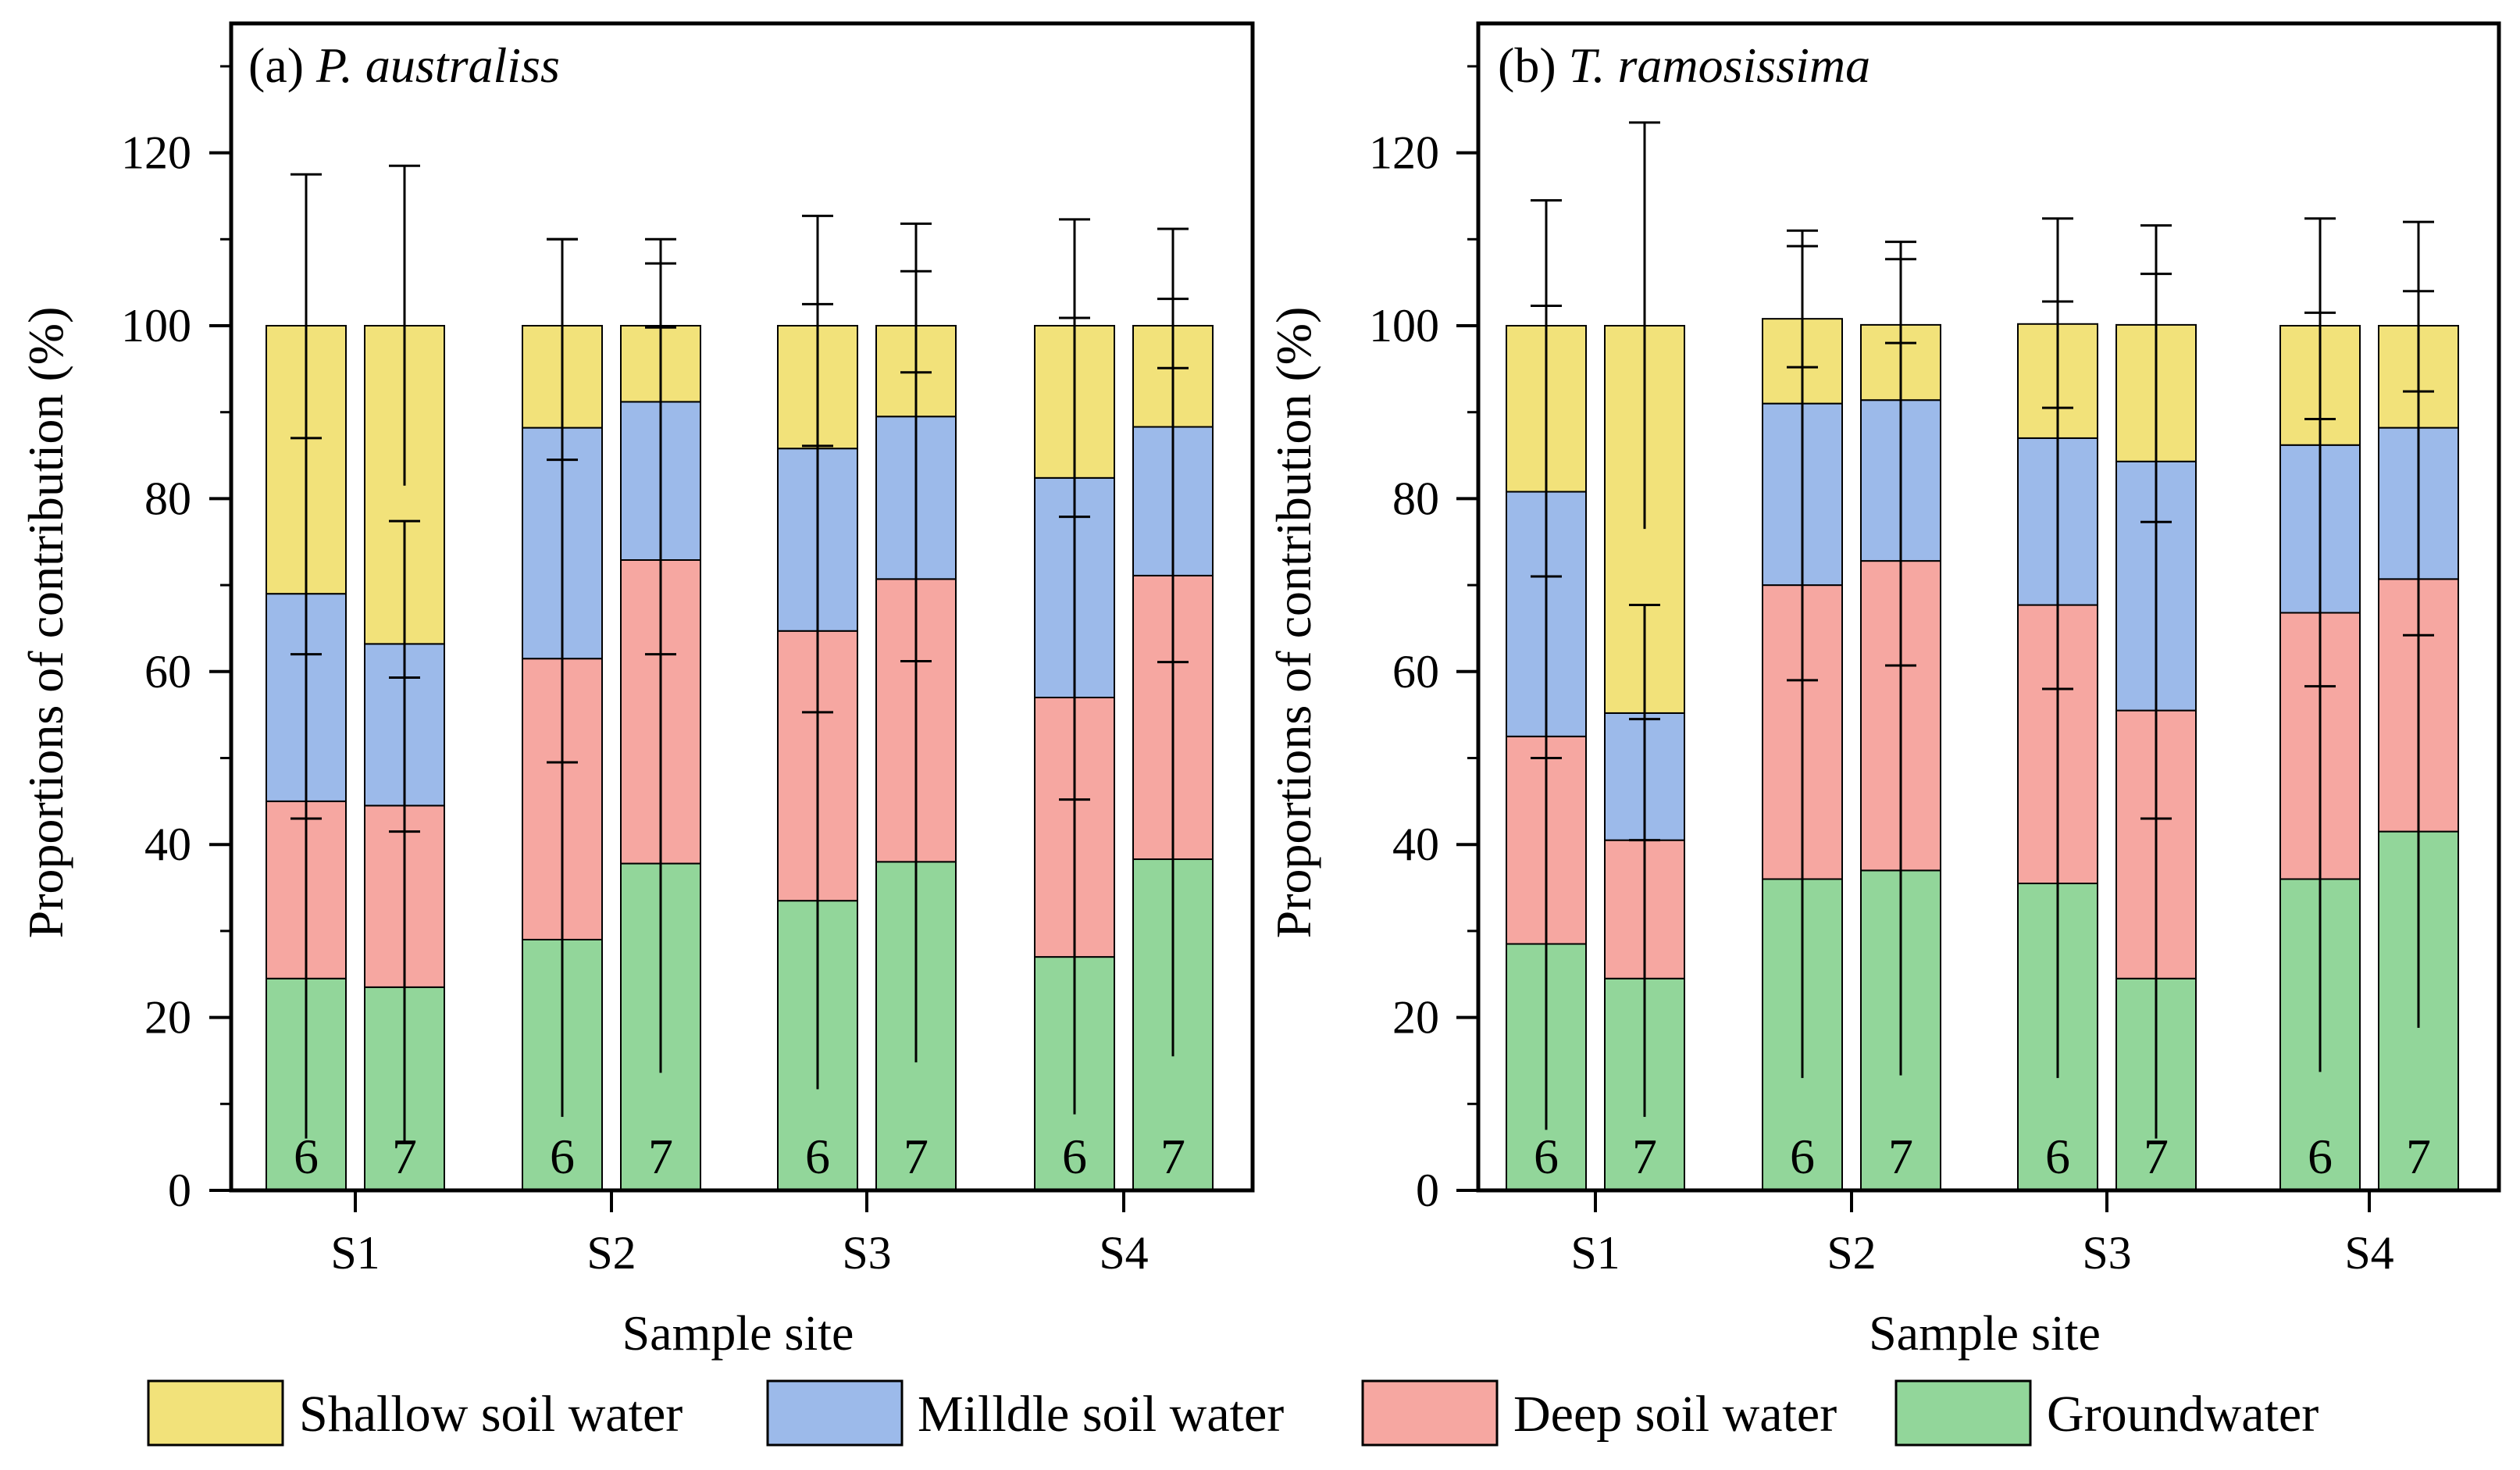 The image size is (2520, 1470). I want to click on panel-b-title: (b) T. ramosissima, so click(1684, 65).